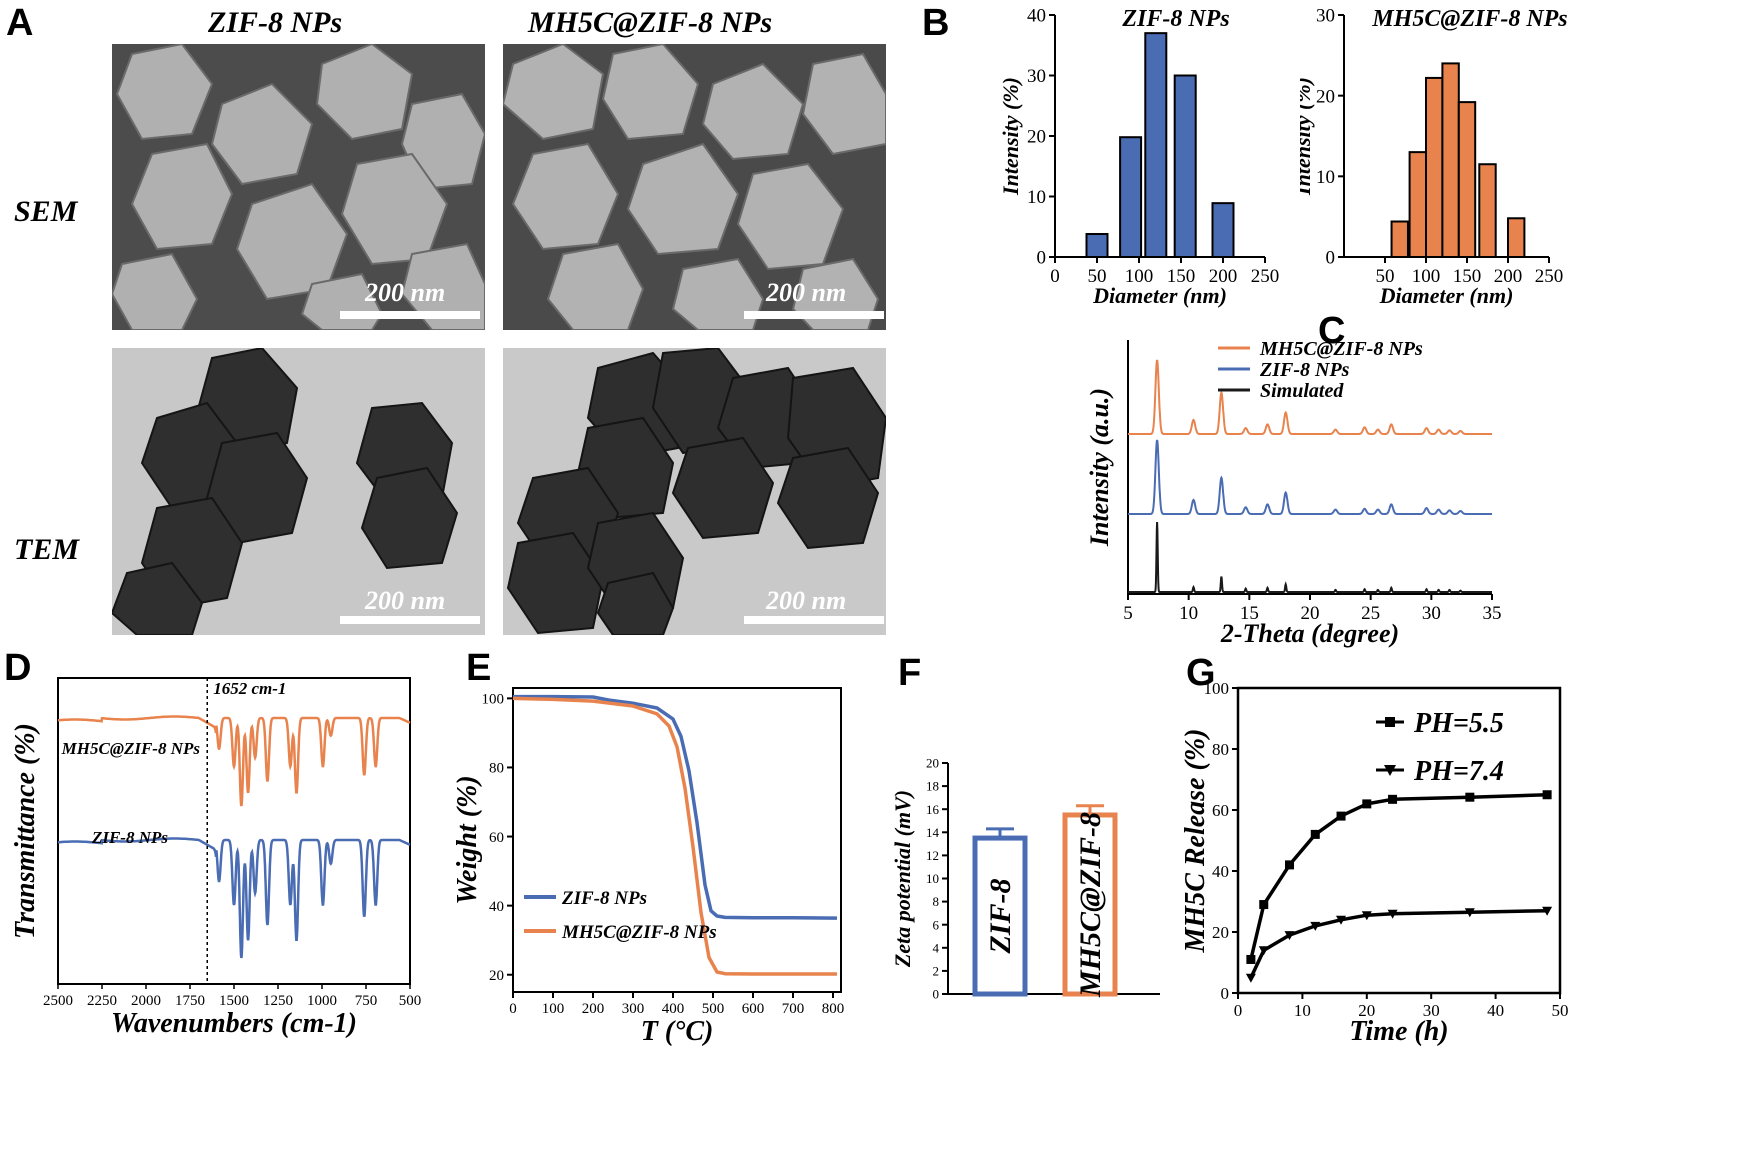 The image size is (1746, 1157). Describe the element at coordinates (936, 970) in the screenshot. I see `y-tick-label: 2` at that location.